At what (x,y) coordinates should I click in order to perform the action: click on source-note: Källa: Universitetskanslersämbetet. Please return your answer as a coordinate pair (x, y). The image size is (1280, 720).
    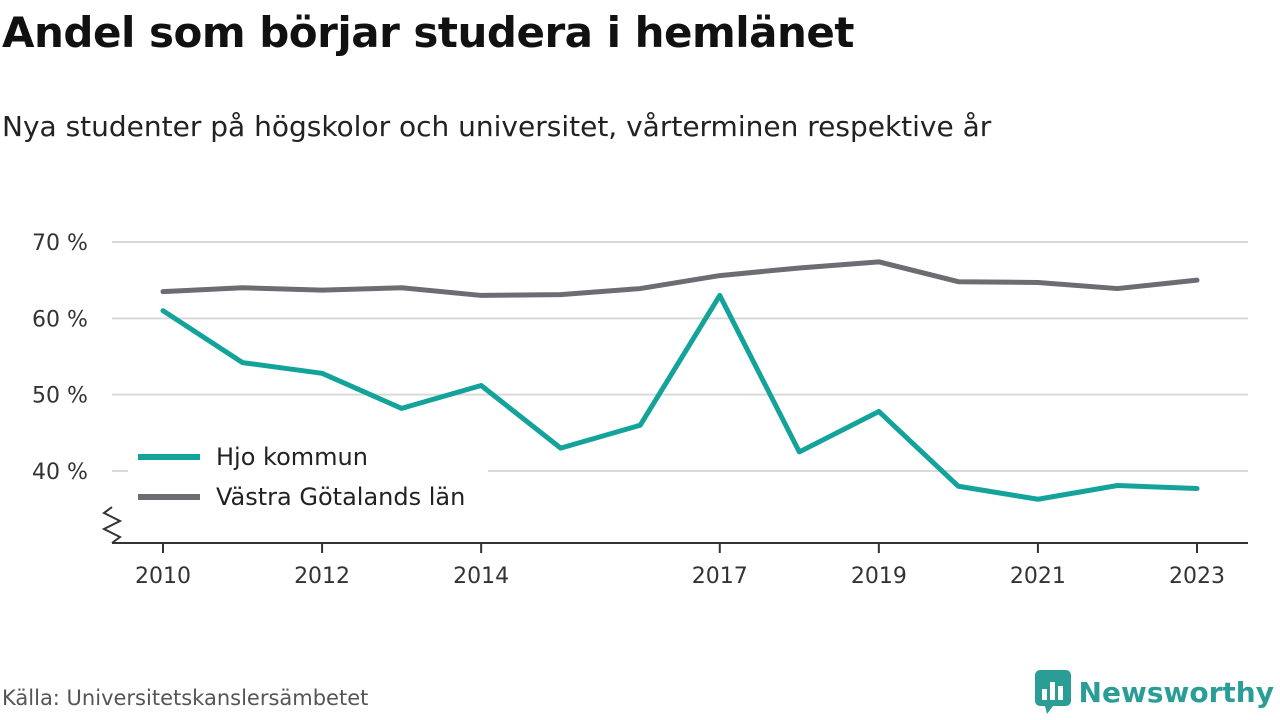
    Looking at the image, I should click on (185, 698).